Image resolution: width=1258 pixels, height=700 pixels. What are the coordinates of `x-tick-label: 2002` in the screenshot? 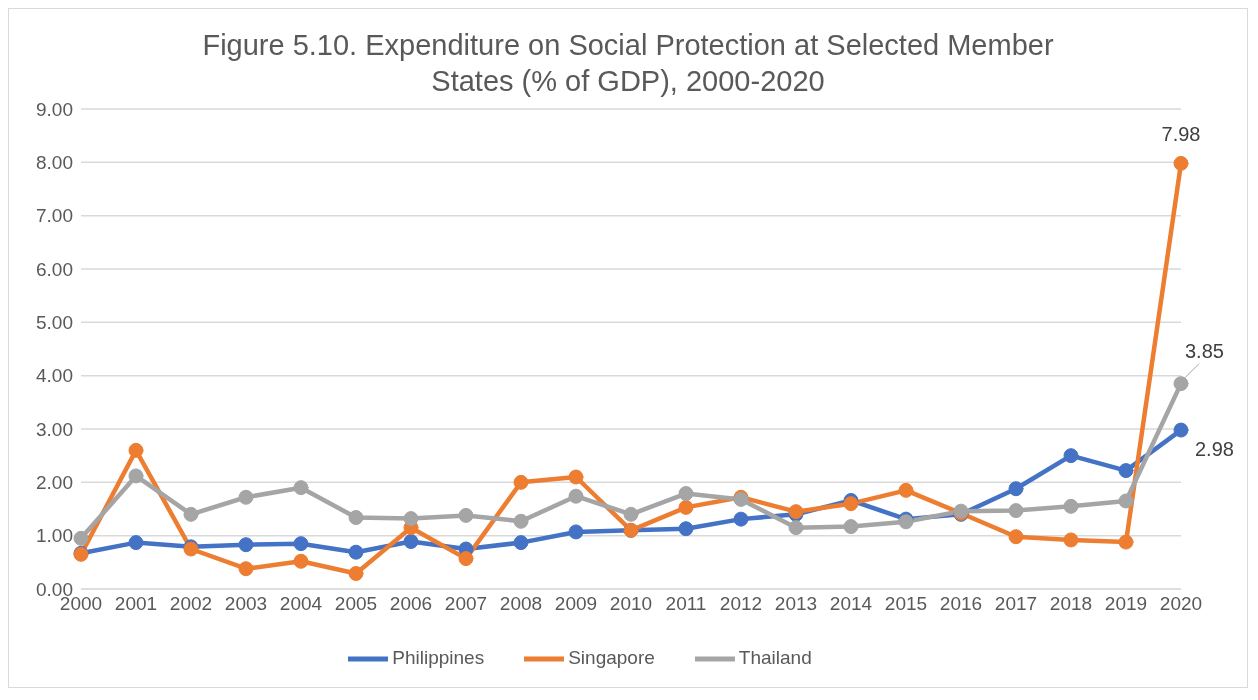 It's located at (191, 604).